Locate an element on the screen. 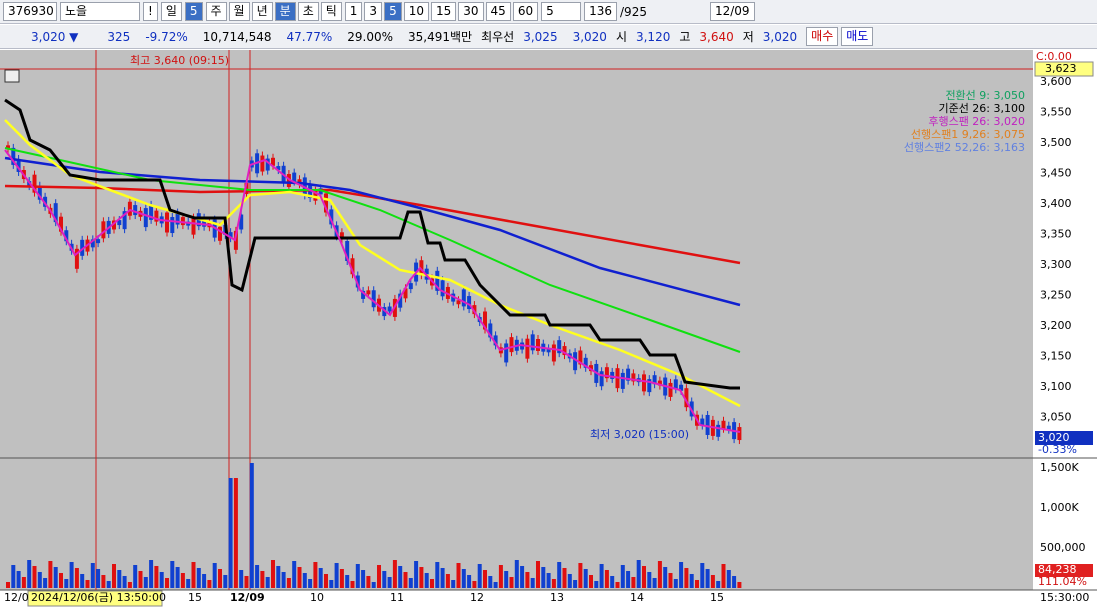 This screenshot has width=1097, height=613. period-button: 주 is located at coordinates (216, 11).